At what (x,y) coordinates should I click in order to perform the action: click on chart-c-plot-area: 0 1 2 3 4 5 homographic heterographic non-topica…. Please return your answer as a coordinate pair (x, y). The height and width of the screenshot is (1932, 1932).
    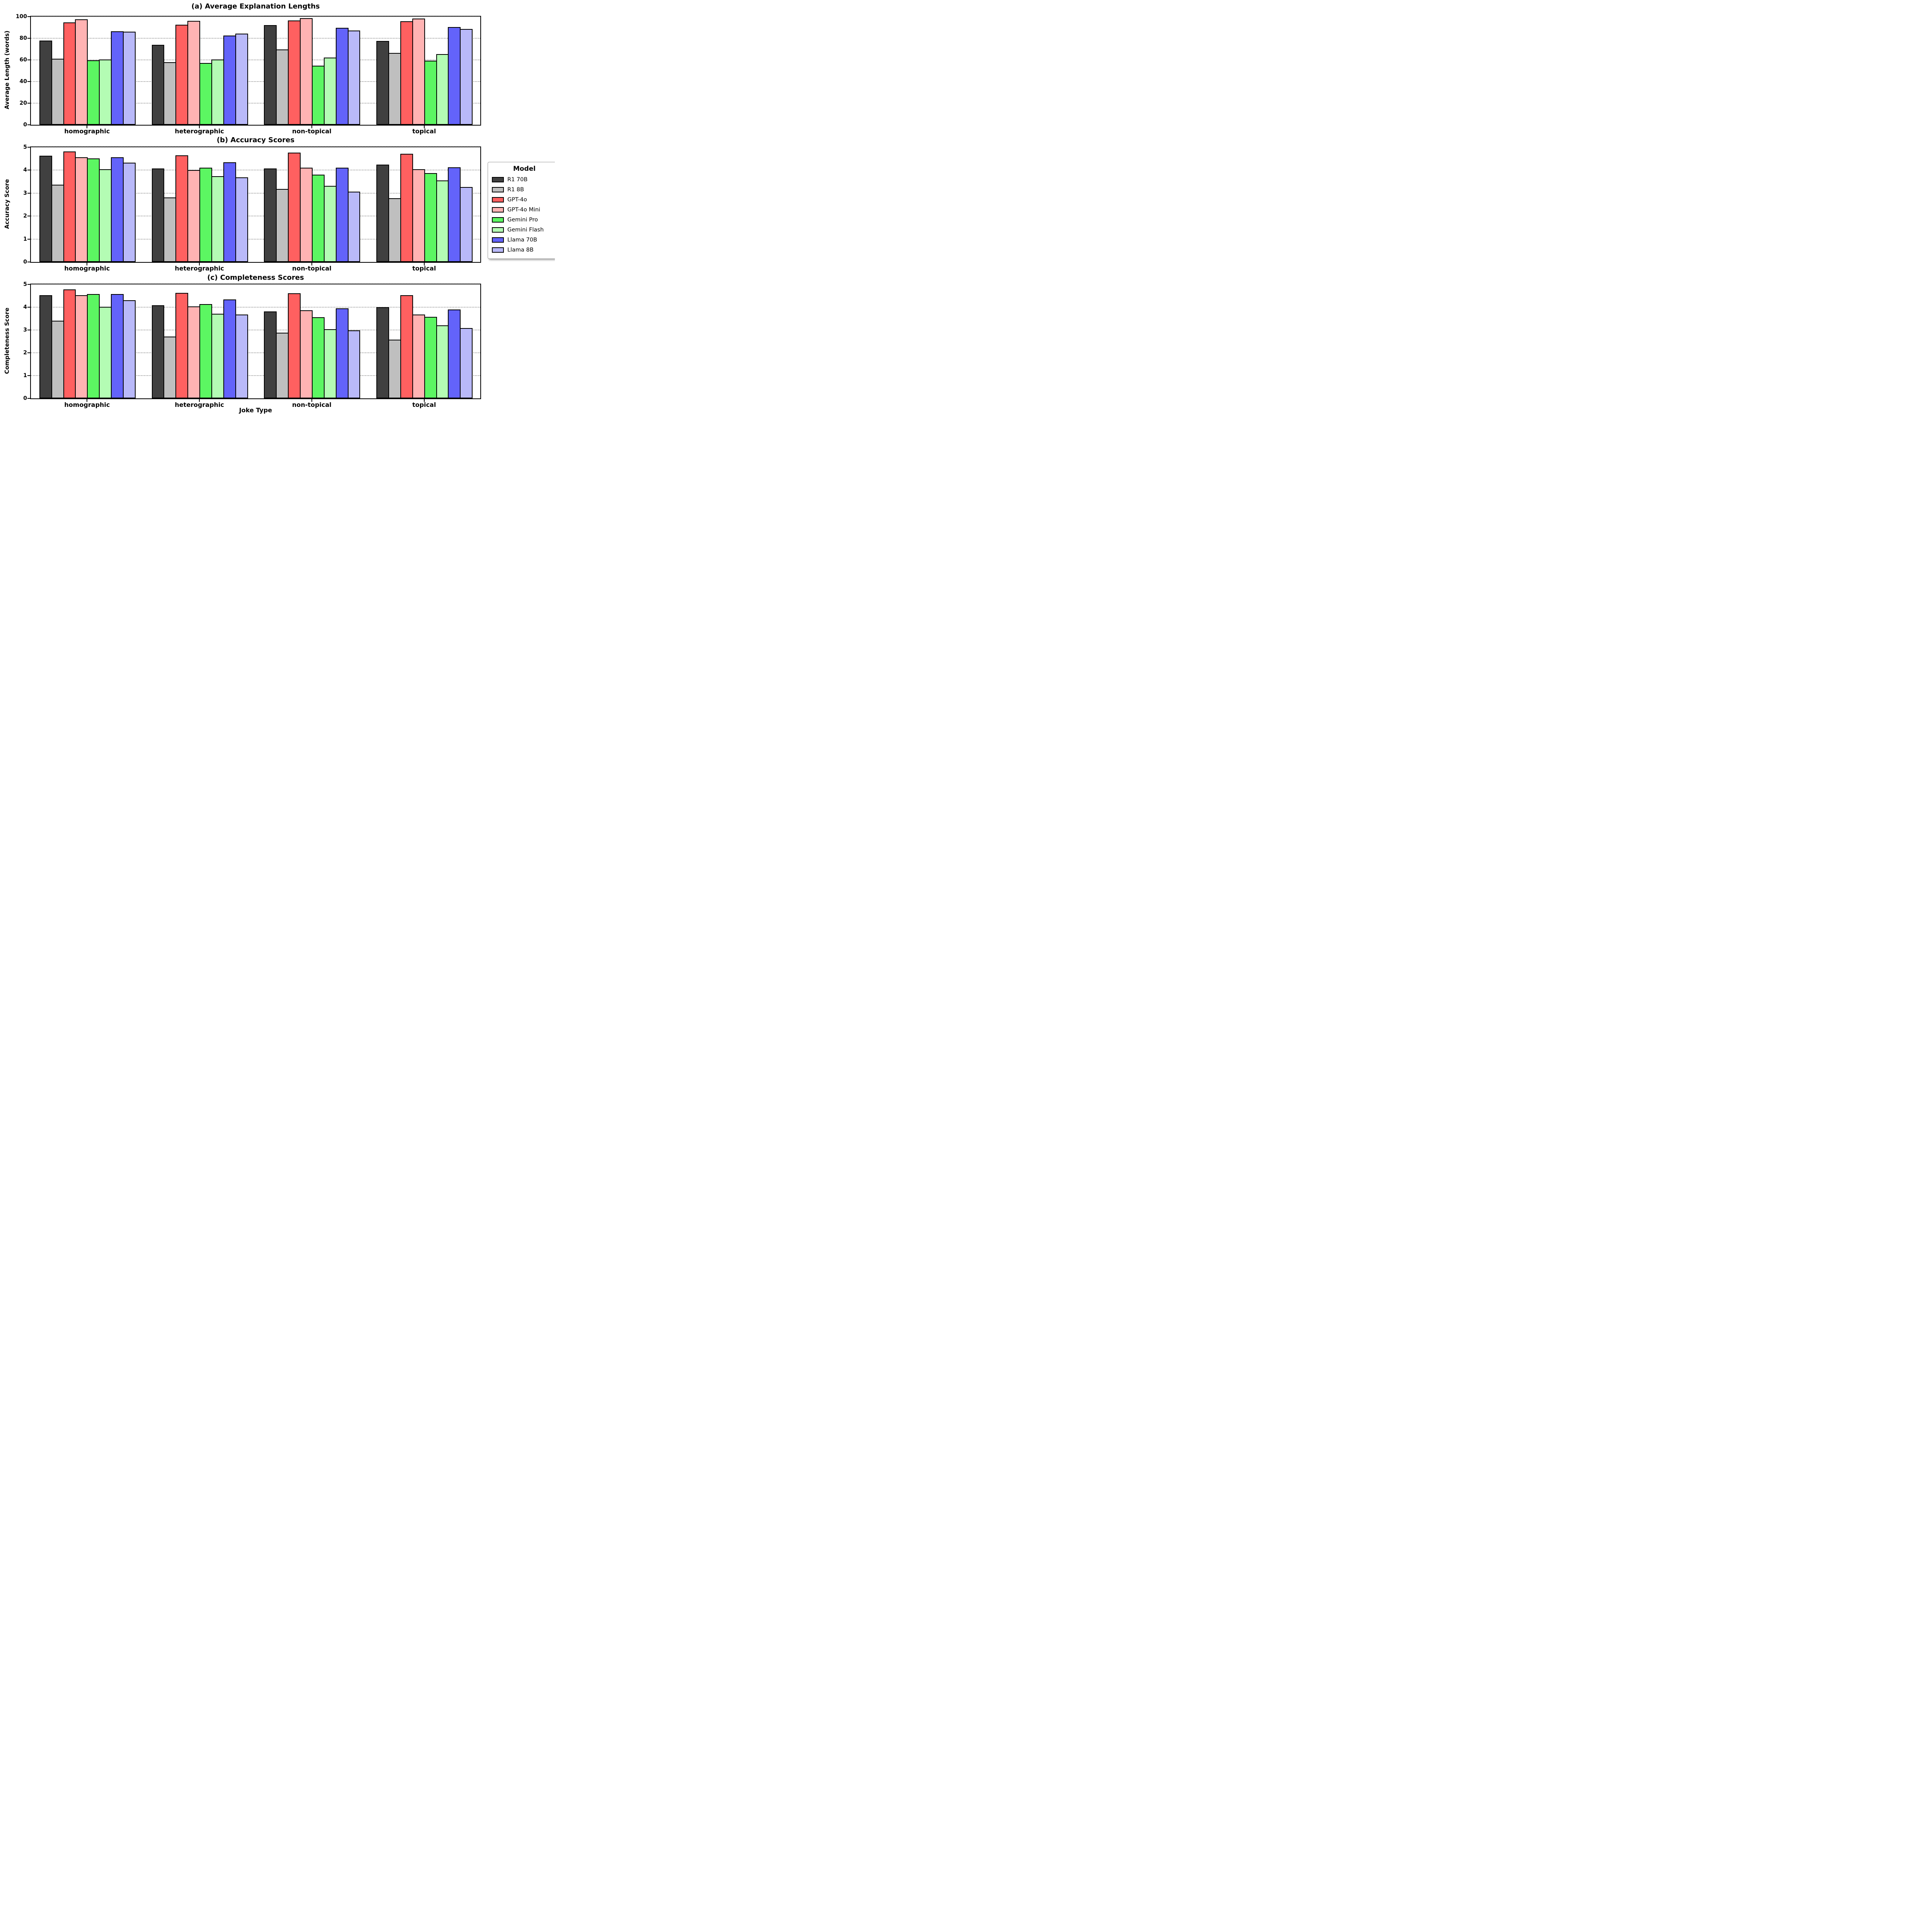
    Looking at the image, I should click on (252, 344).